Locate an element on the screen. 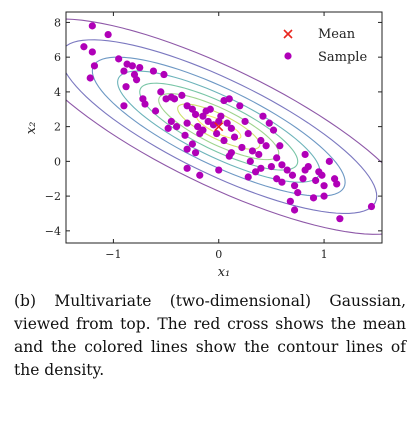 This screenshot has width=412, height=432. y-tick-label: −4 is located at coordinates (53, 231).